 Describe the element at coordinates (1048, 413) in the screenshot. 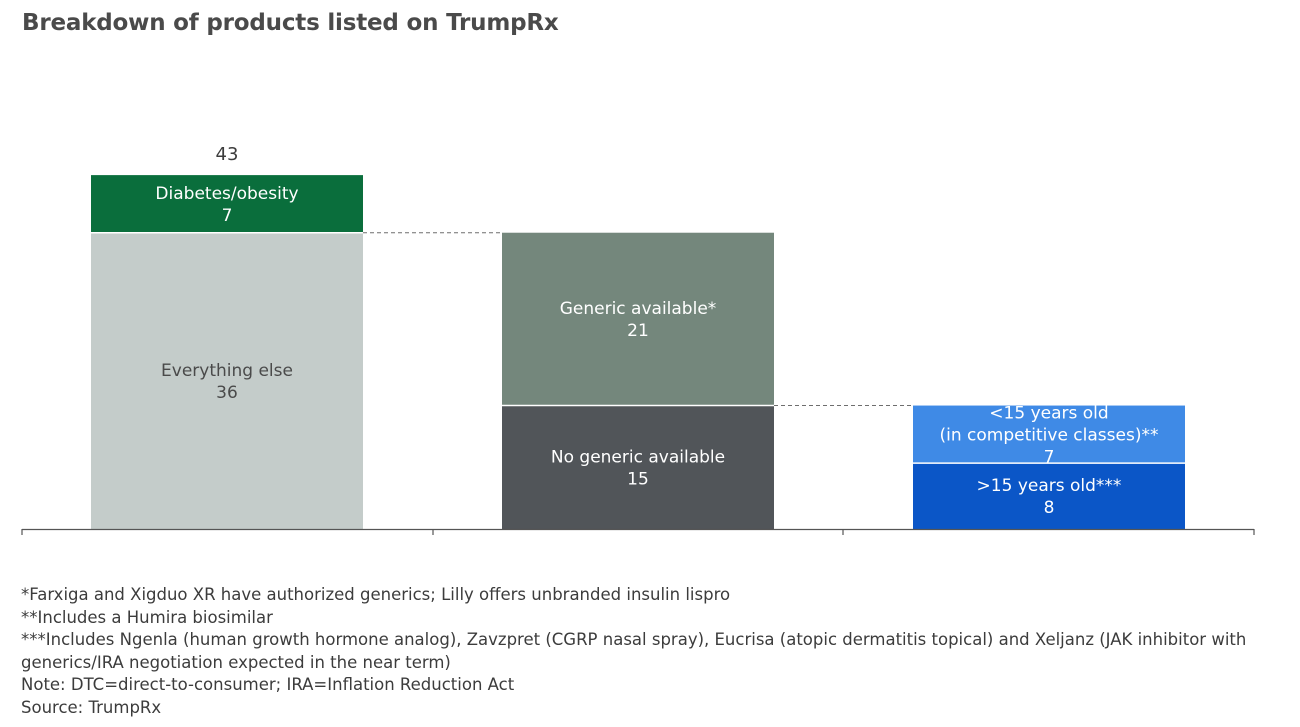

I see `data-label-category: <15 years old` at that location.